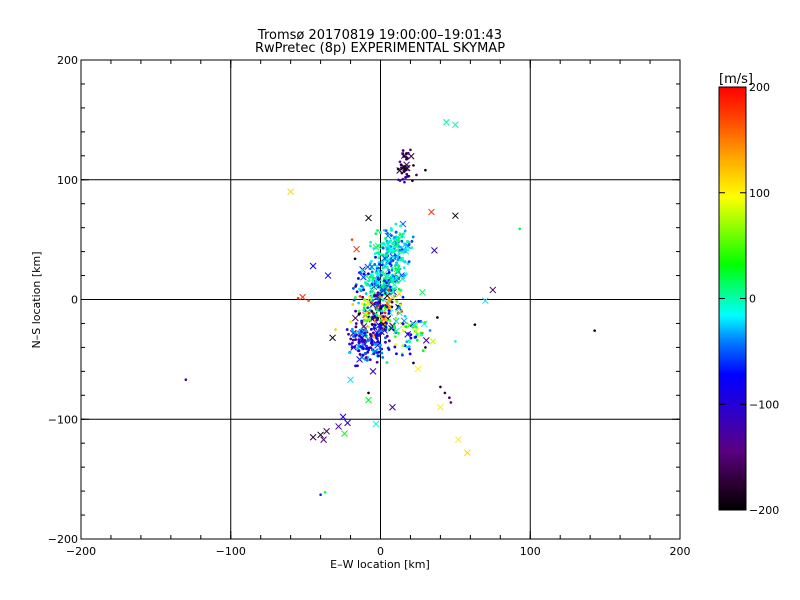 Image resolution: width=800 pixels, height=600 pixels. What do you see at coordinates (67, 60) in the screenshot?
I see `y-tick-label: 200` at bounding box center [67, 60].